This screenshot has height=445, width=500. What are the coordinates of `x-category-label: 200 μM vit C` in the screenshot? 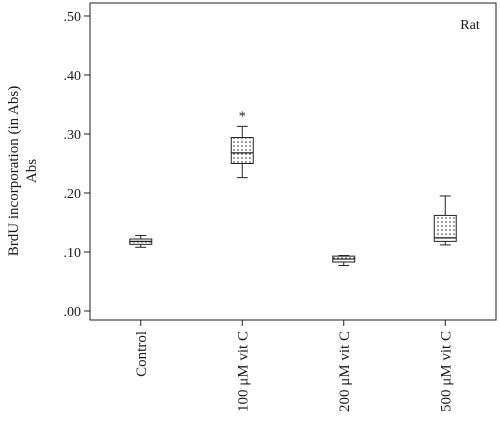 It's located at (345, 371).